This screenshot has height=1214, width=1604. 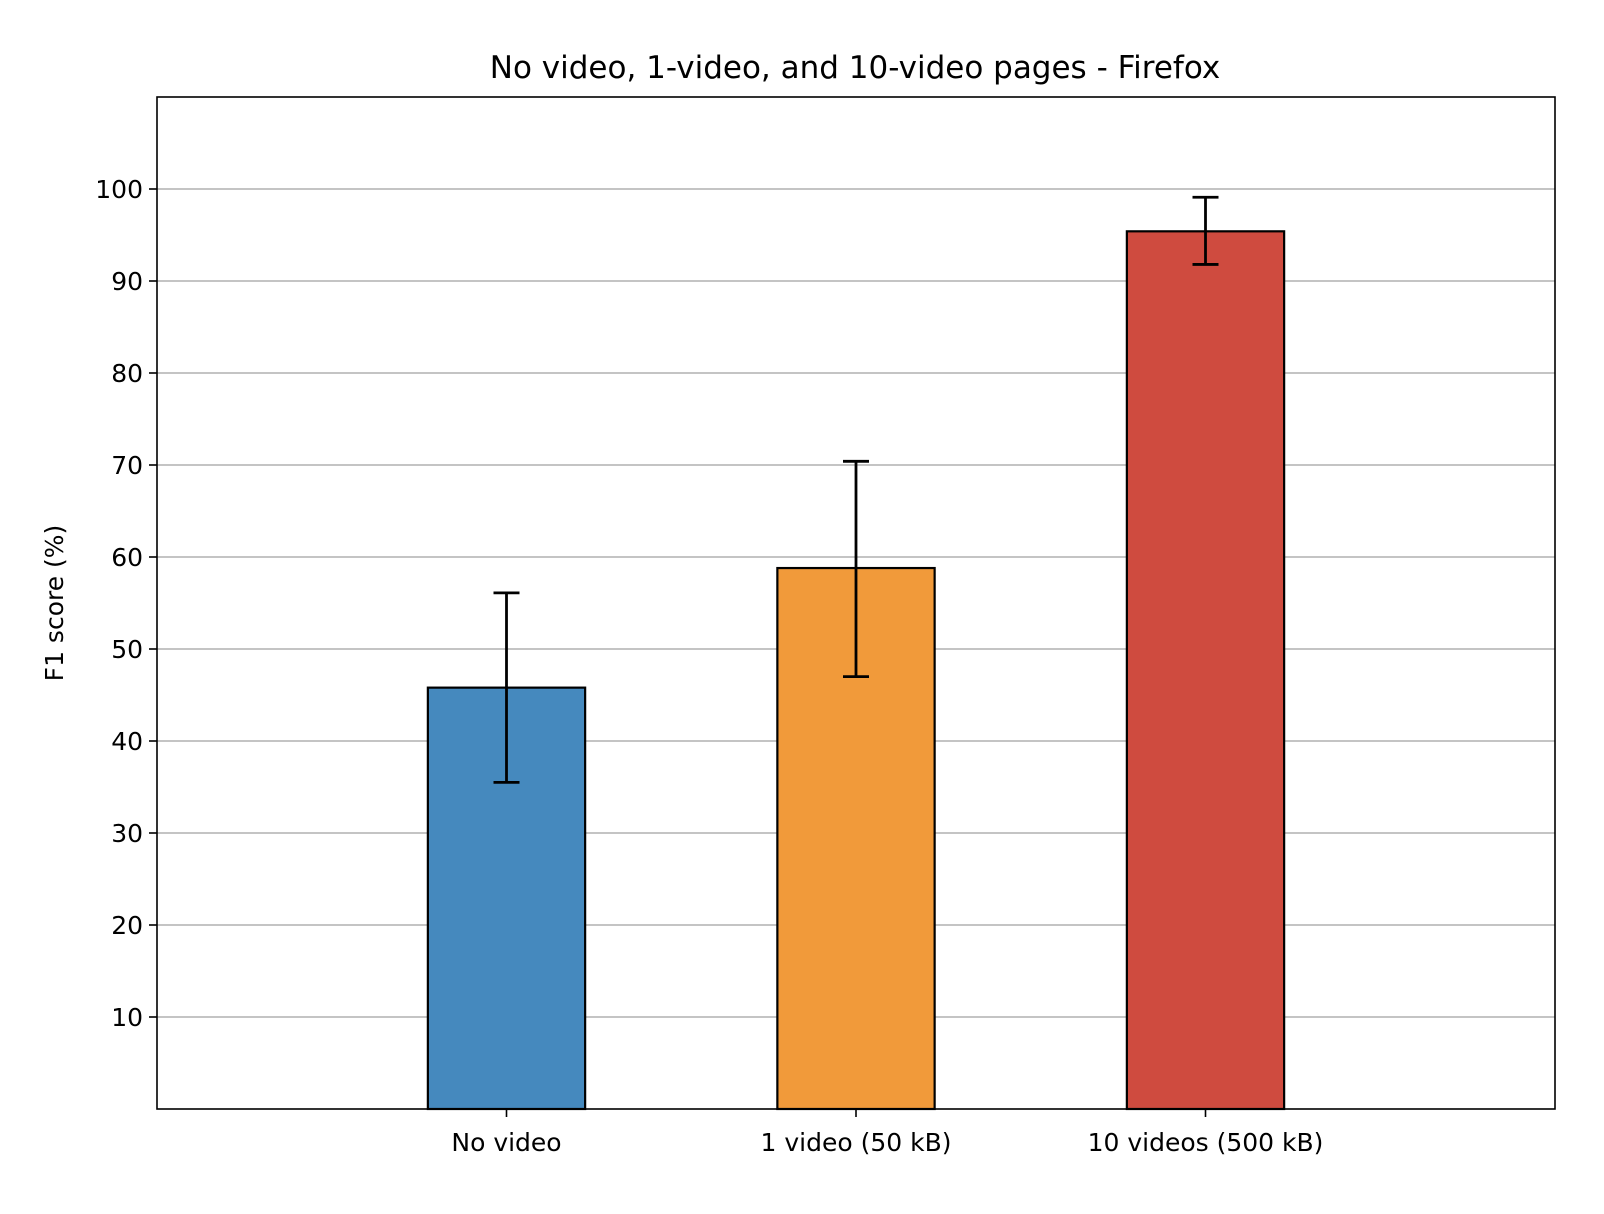 What do you see at coordinates (1206, 1142) in the screenshot?
I see `x-tick-label: 10 videos (500 kB)` at bounding box center [1206, 1142].